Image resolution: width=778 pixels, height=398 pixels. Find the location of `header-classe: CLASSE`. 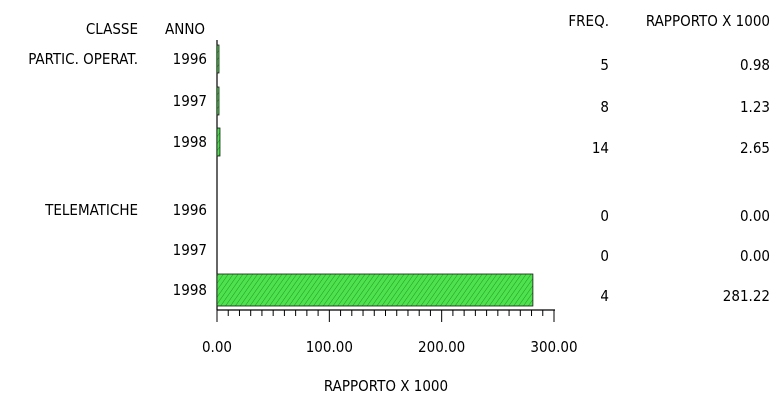

header-classe: CLASSE is located at coordinates (112, 29).